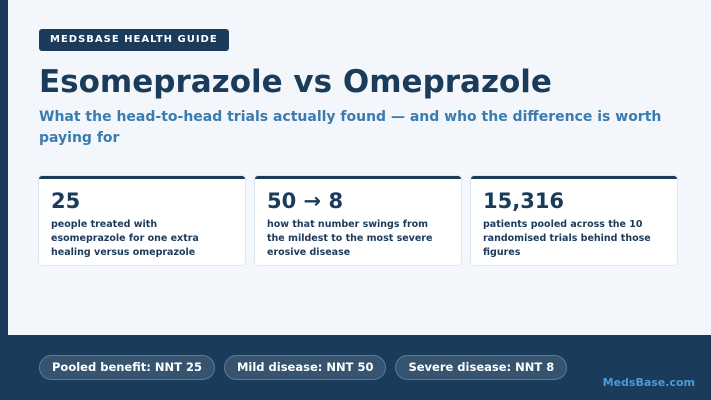 This screenshot has height=400, width=711. Describe the element at coordinates (295, 82) in the screenshot. I see `page-title: Esomeprazole vs Omeprazole` at that location.